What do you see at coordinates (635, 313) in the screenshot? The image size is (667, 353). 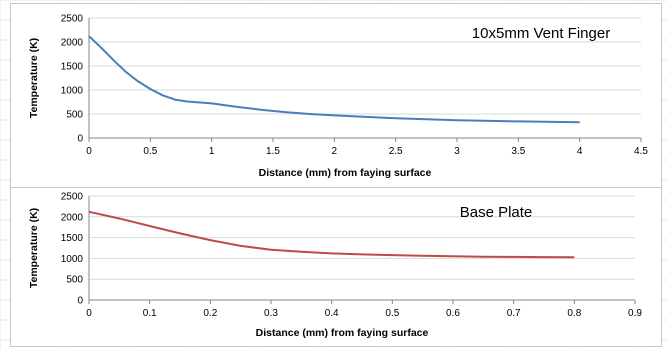 I see `x-tick-label: 0.9` at bounding box center [635, 313].